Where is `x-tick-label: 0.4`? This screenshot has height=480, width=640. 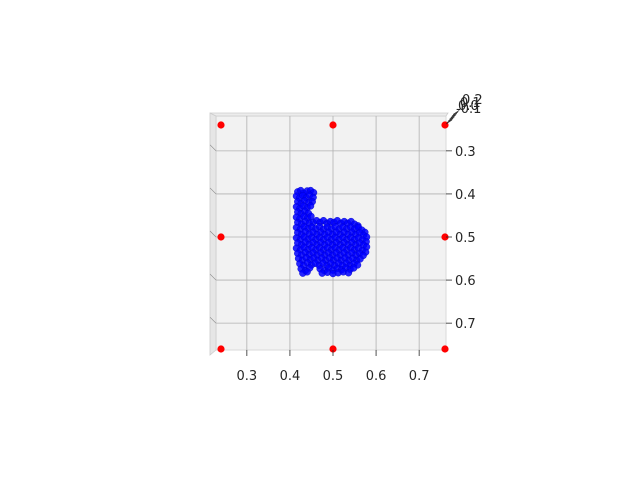
x-tick-label: 0.4 is located at coordinates (290, 376).